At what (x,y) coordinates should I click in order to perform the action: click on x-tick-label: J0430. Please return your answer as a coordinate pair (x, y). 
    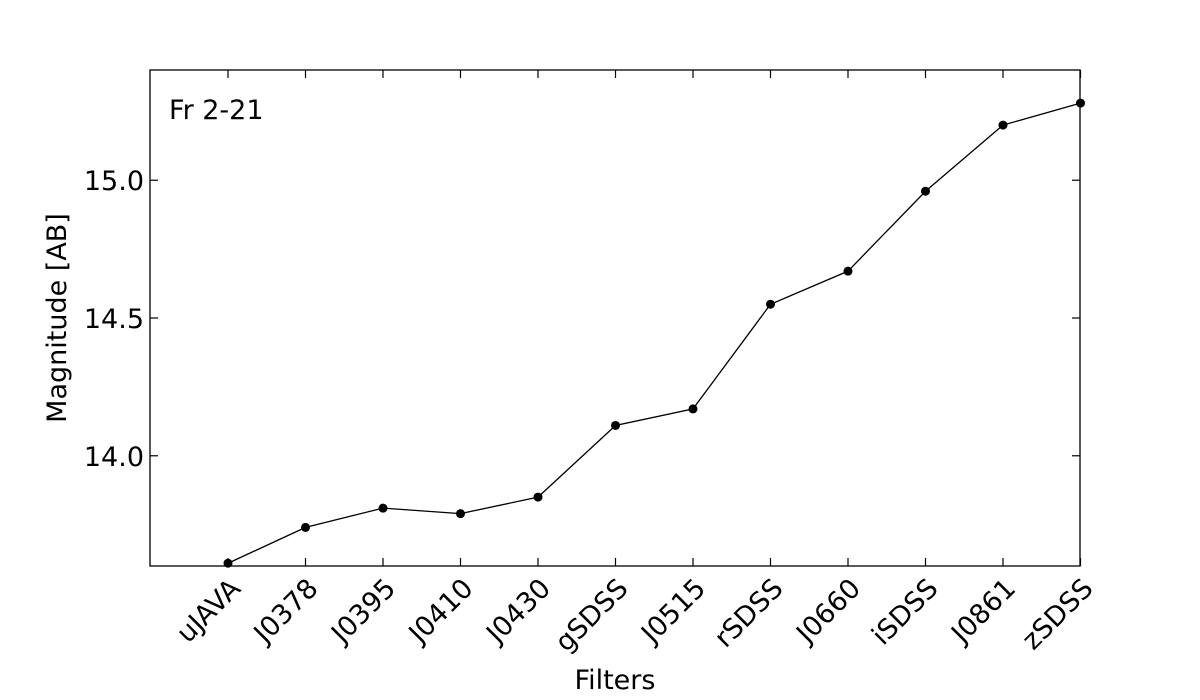
    Looking at the image, I should click on (518, 612).